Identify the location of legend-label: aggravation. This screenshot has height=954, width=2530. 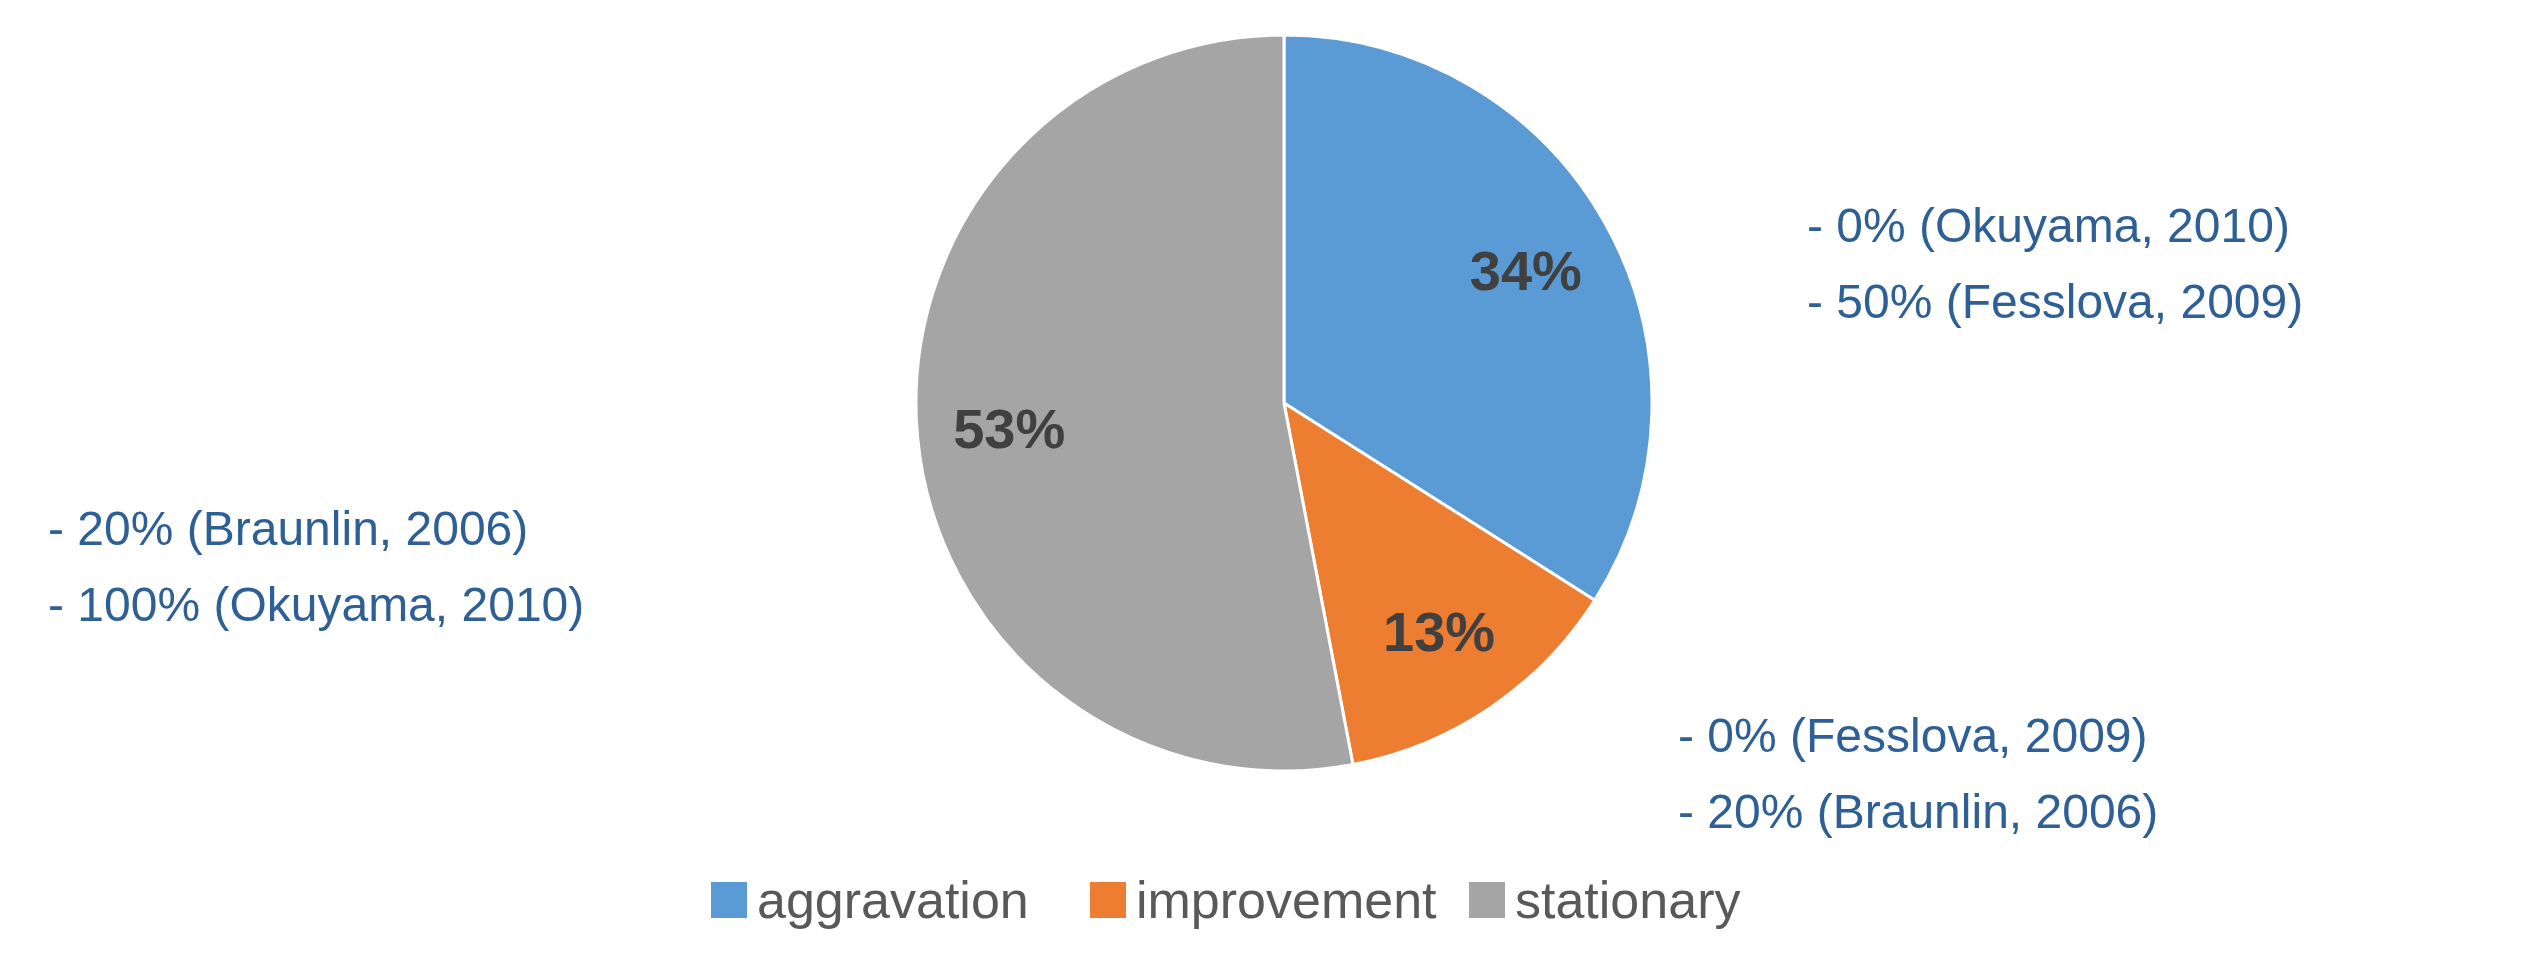
(893, 900).